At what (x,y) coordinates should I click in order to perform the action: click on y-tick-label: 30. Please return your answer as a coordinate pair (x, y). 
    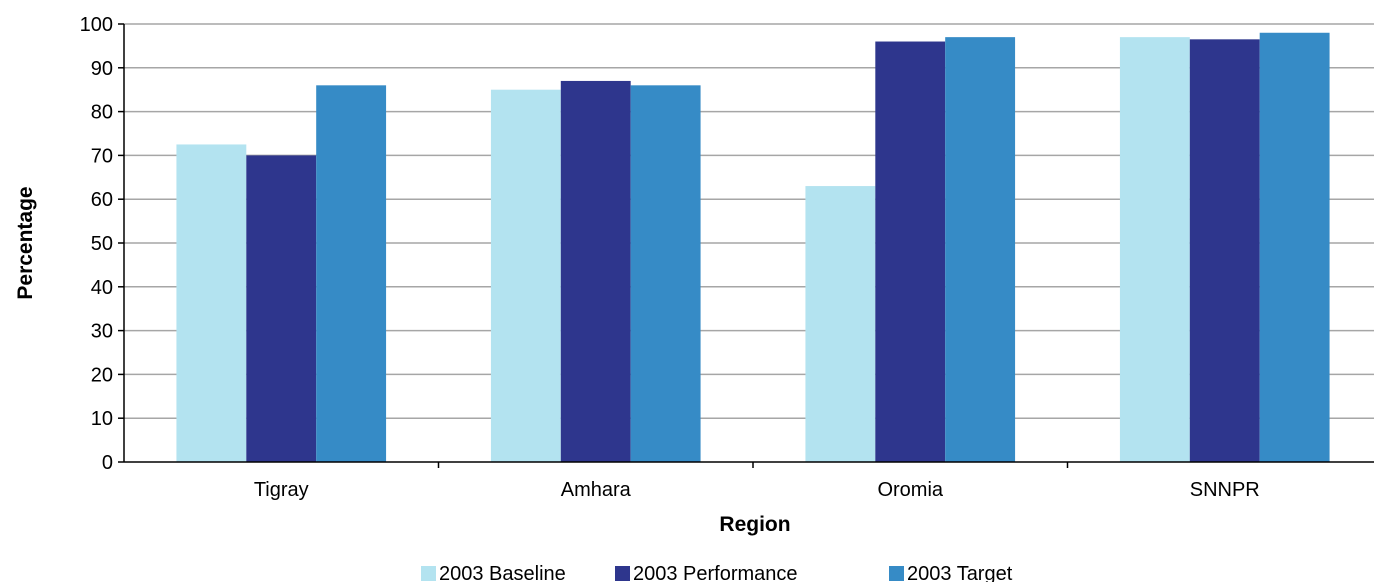
    Looking at the image, I should click on (102, 332).